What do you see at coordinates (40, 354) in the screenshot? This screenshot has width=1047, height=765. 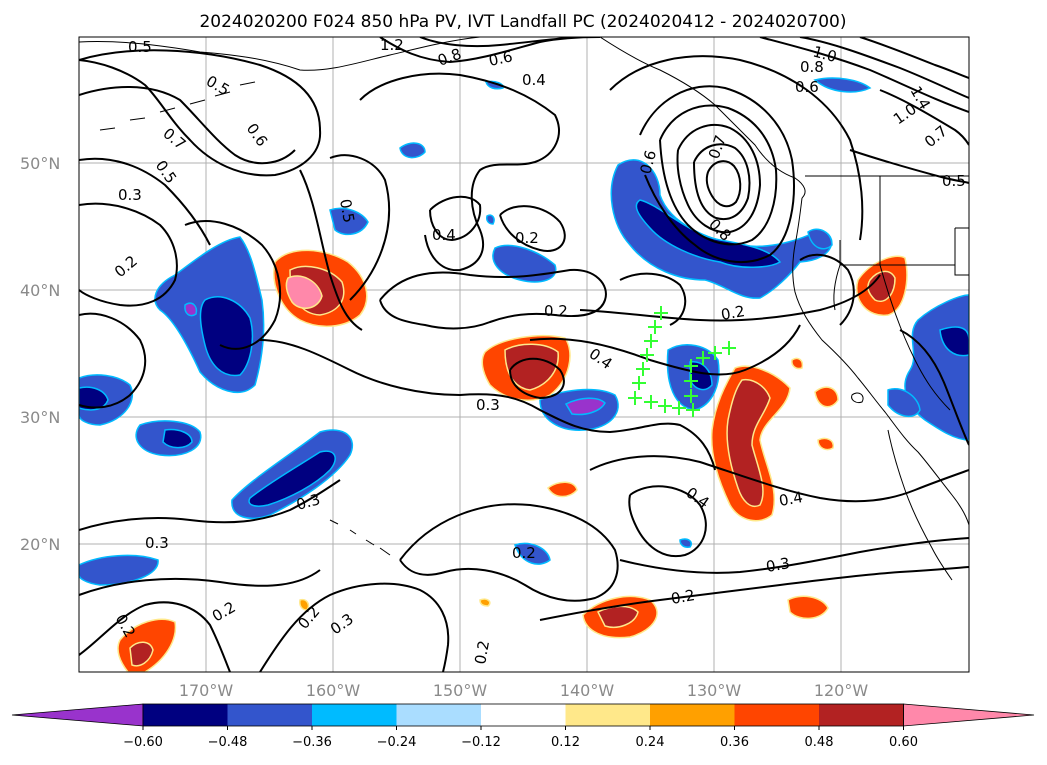 I see `latitude-labels: 50°N 40°N 30°N 20°N` at bounding box center [40, 354].